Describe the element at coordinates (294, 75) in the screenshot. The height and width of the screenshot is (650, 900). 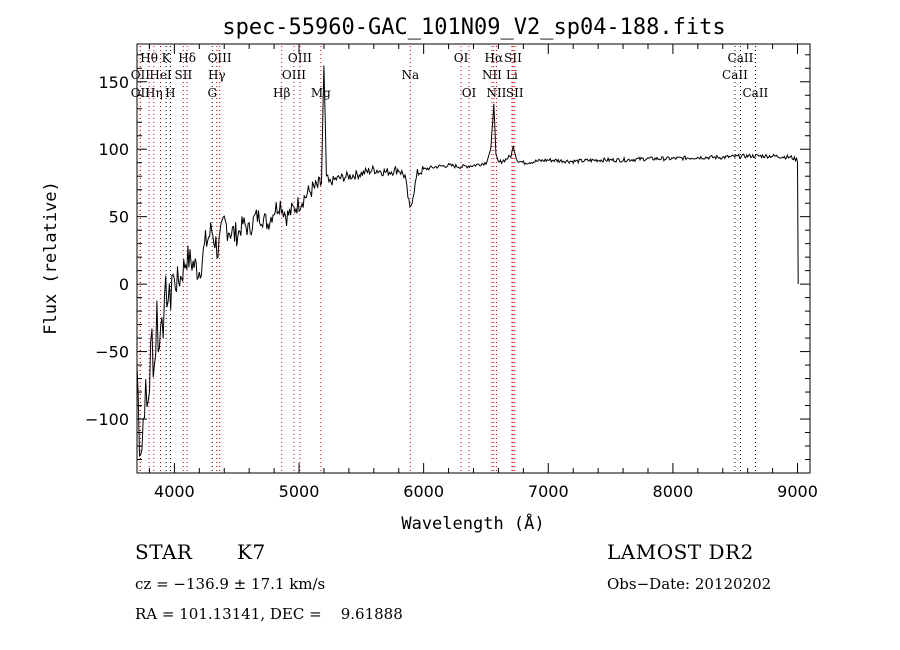
I see `line-label-13: OIII` at that location.